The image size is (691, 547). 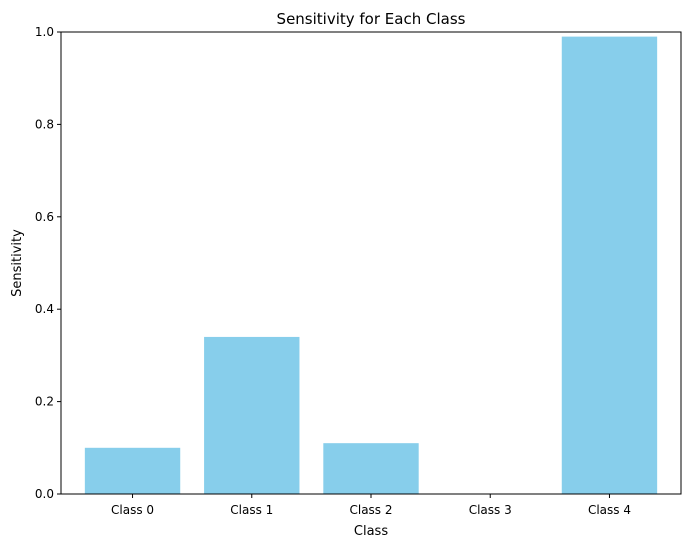 I want to click on x-tick-label: Class 4, so click(x=609, y=510).